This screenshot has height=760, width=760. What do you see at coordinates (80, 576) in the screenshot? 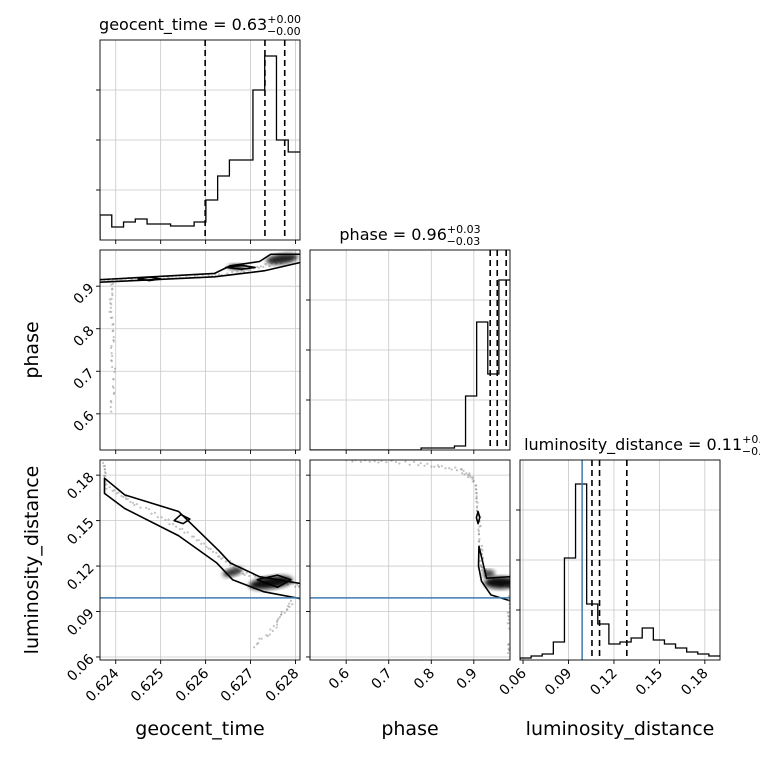
I see `y-tick-label-luminosity_distance: 0.12` at bounding box center [80, 576].